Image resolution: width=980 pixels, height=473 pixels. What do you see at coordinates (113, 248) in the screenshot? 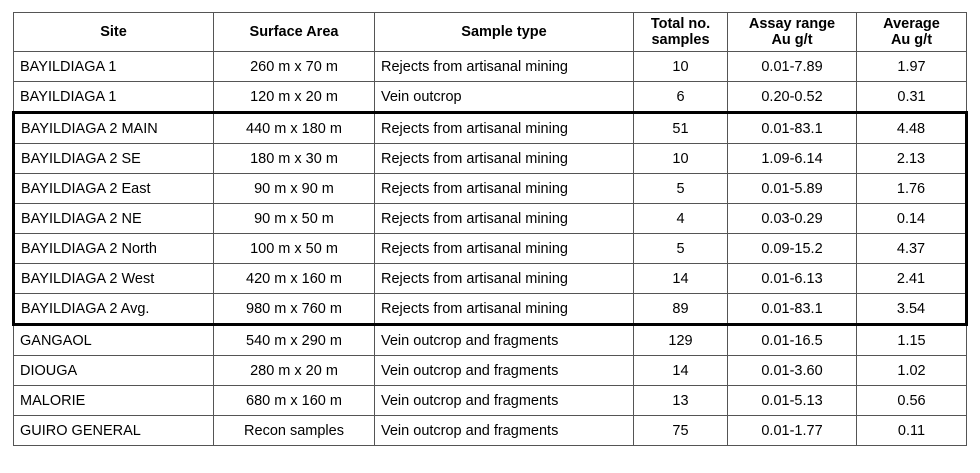
I see `table-cell: BAYILDIAGA 2 North` at bounding box center [113, 248].